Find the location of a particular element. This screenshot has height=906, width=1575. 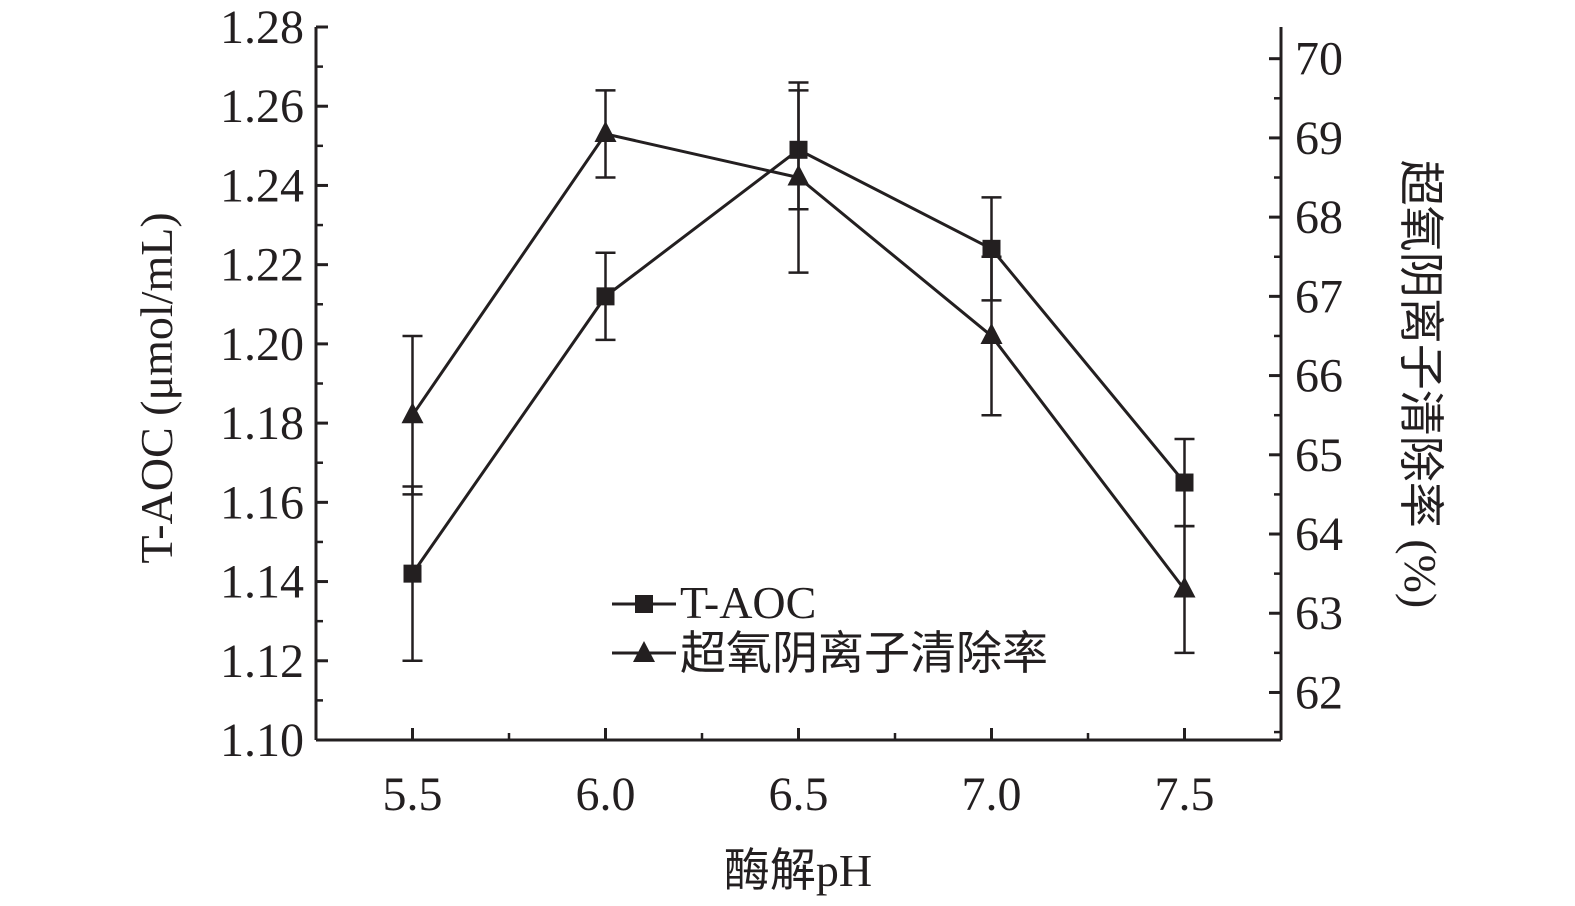

legend: T-AOC 超氧阴离子清除率 is located at coordinates (830, 628).